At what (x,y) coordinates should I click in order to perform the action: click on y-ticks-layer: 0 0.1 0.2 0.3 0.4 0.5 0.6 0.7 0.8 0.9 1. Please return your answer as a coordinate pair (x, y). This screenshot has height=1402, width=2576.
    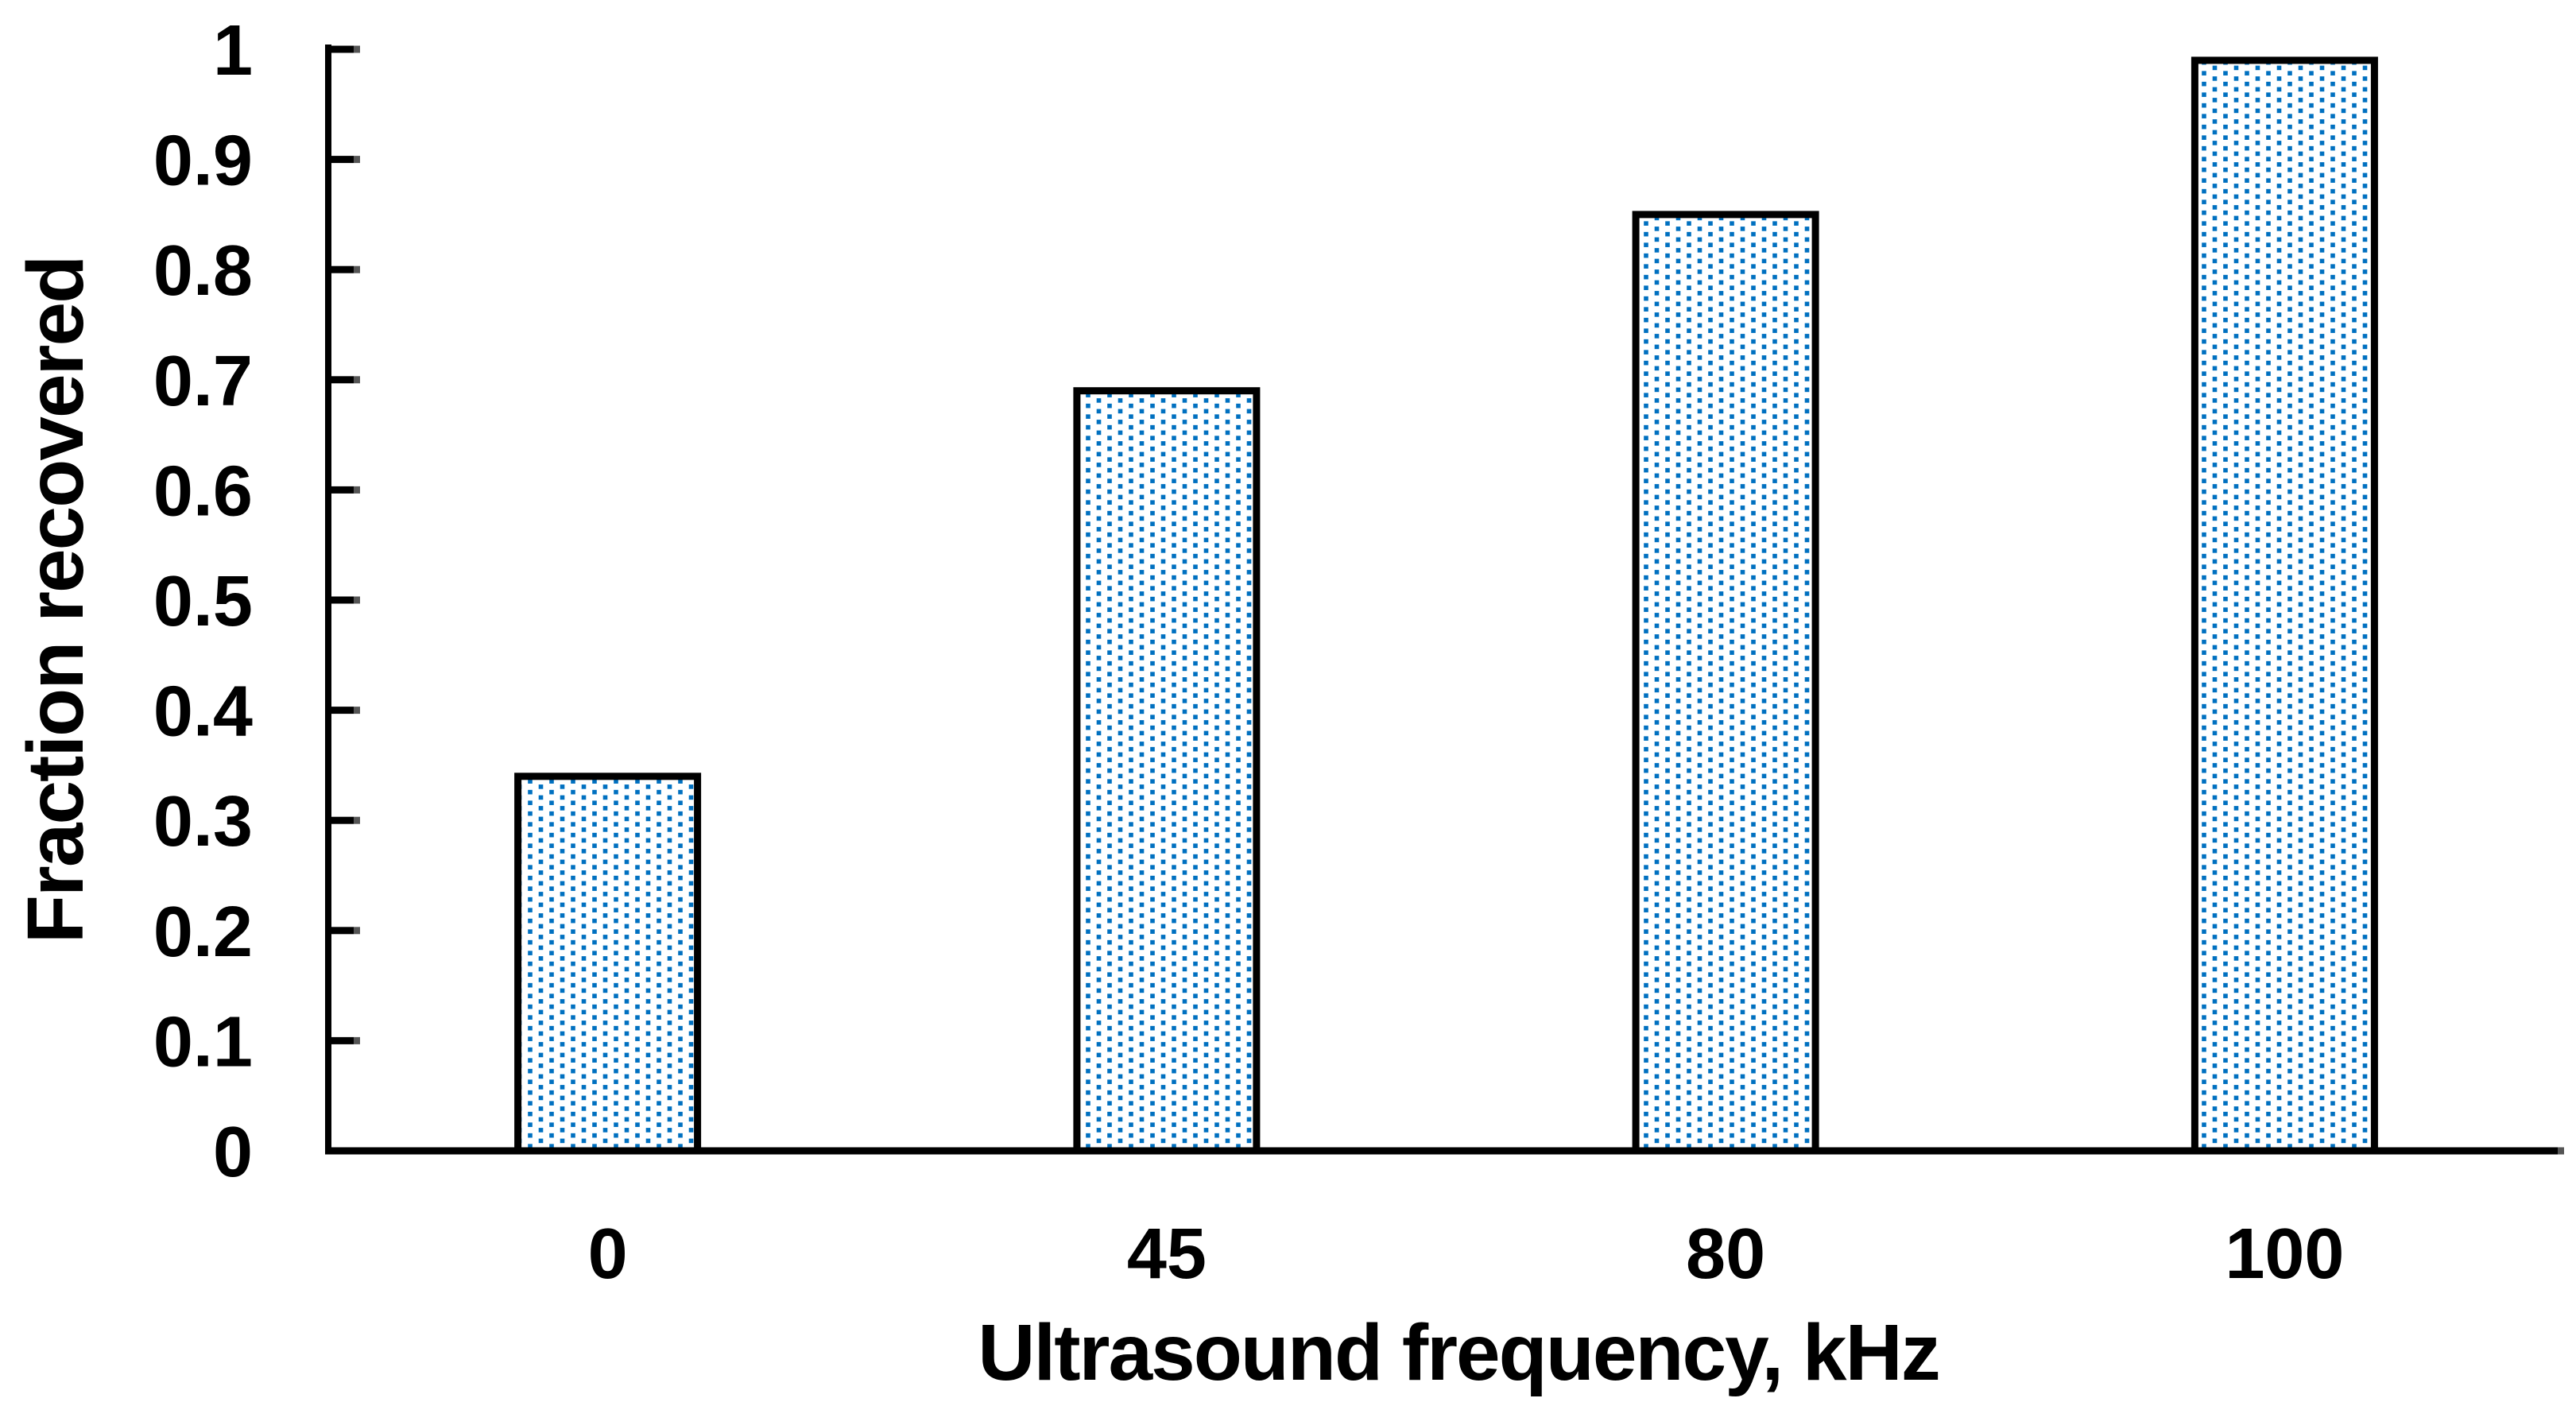
    Looking at the image, I should click on (256, 601).